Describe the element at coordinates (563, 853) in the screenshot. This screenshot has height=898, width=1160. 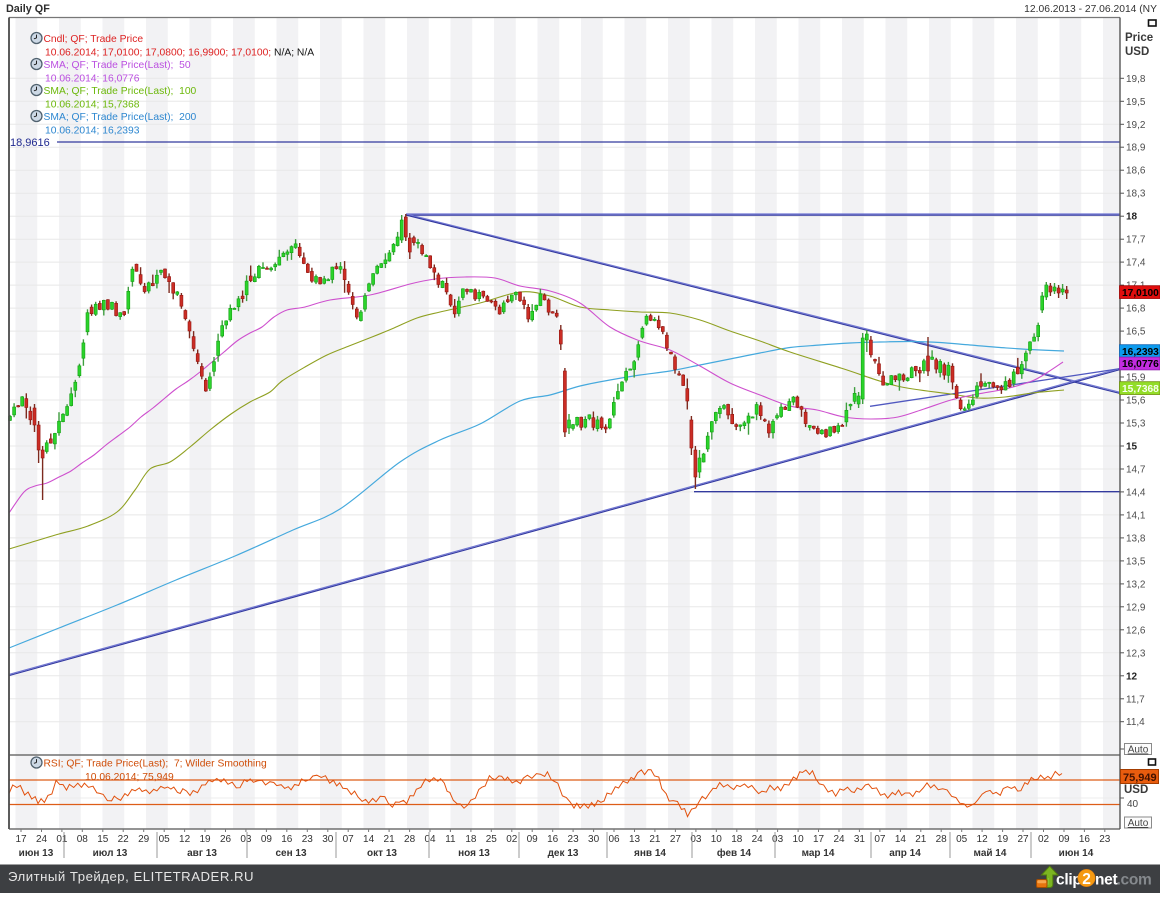
I see `svg-text: дек 13` at that location.